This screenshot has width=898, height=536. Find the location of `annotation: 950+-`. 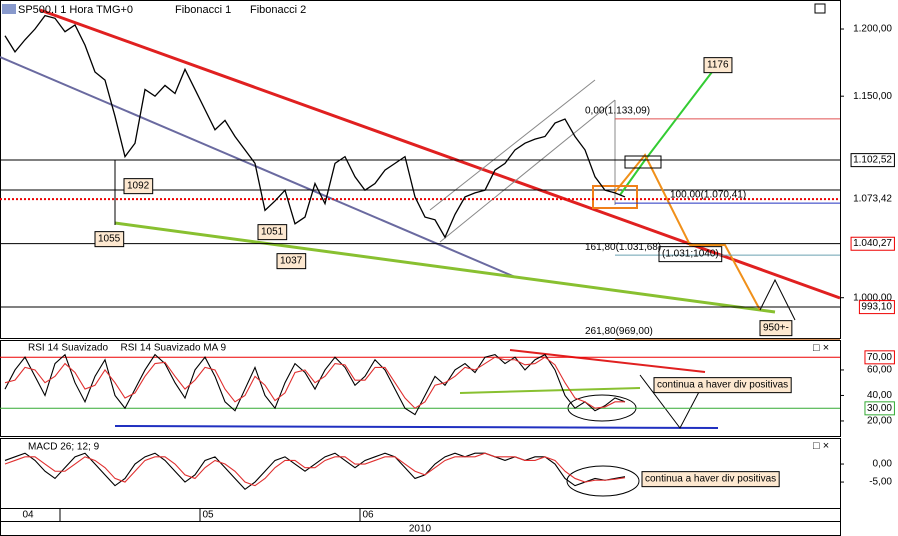

annotation: 950+- is located at coordinates (776, 328).